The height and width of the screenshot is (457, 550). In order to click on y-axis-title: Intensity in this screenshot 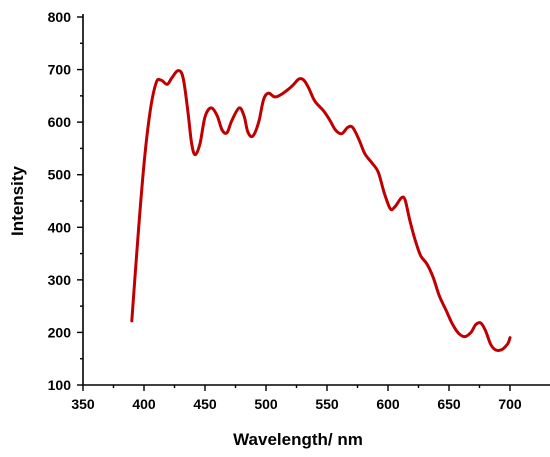, I will do `click(17, 201)`.